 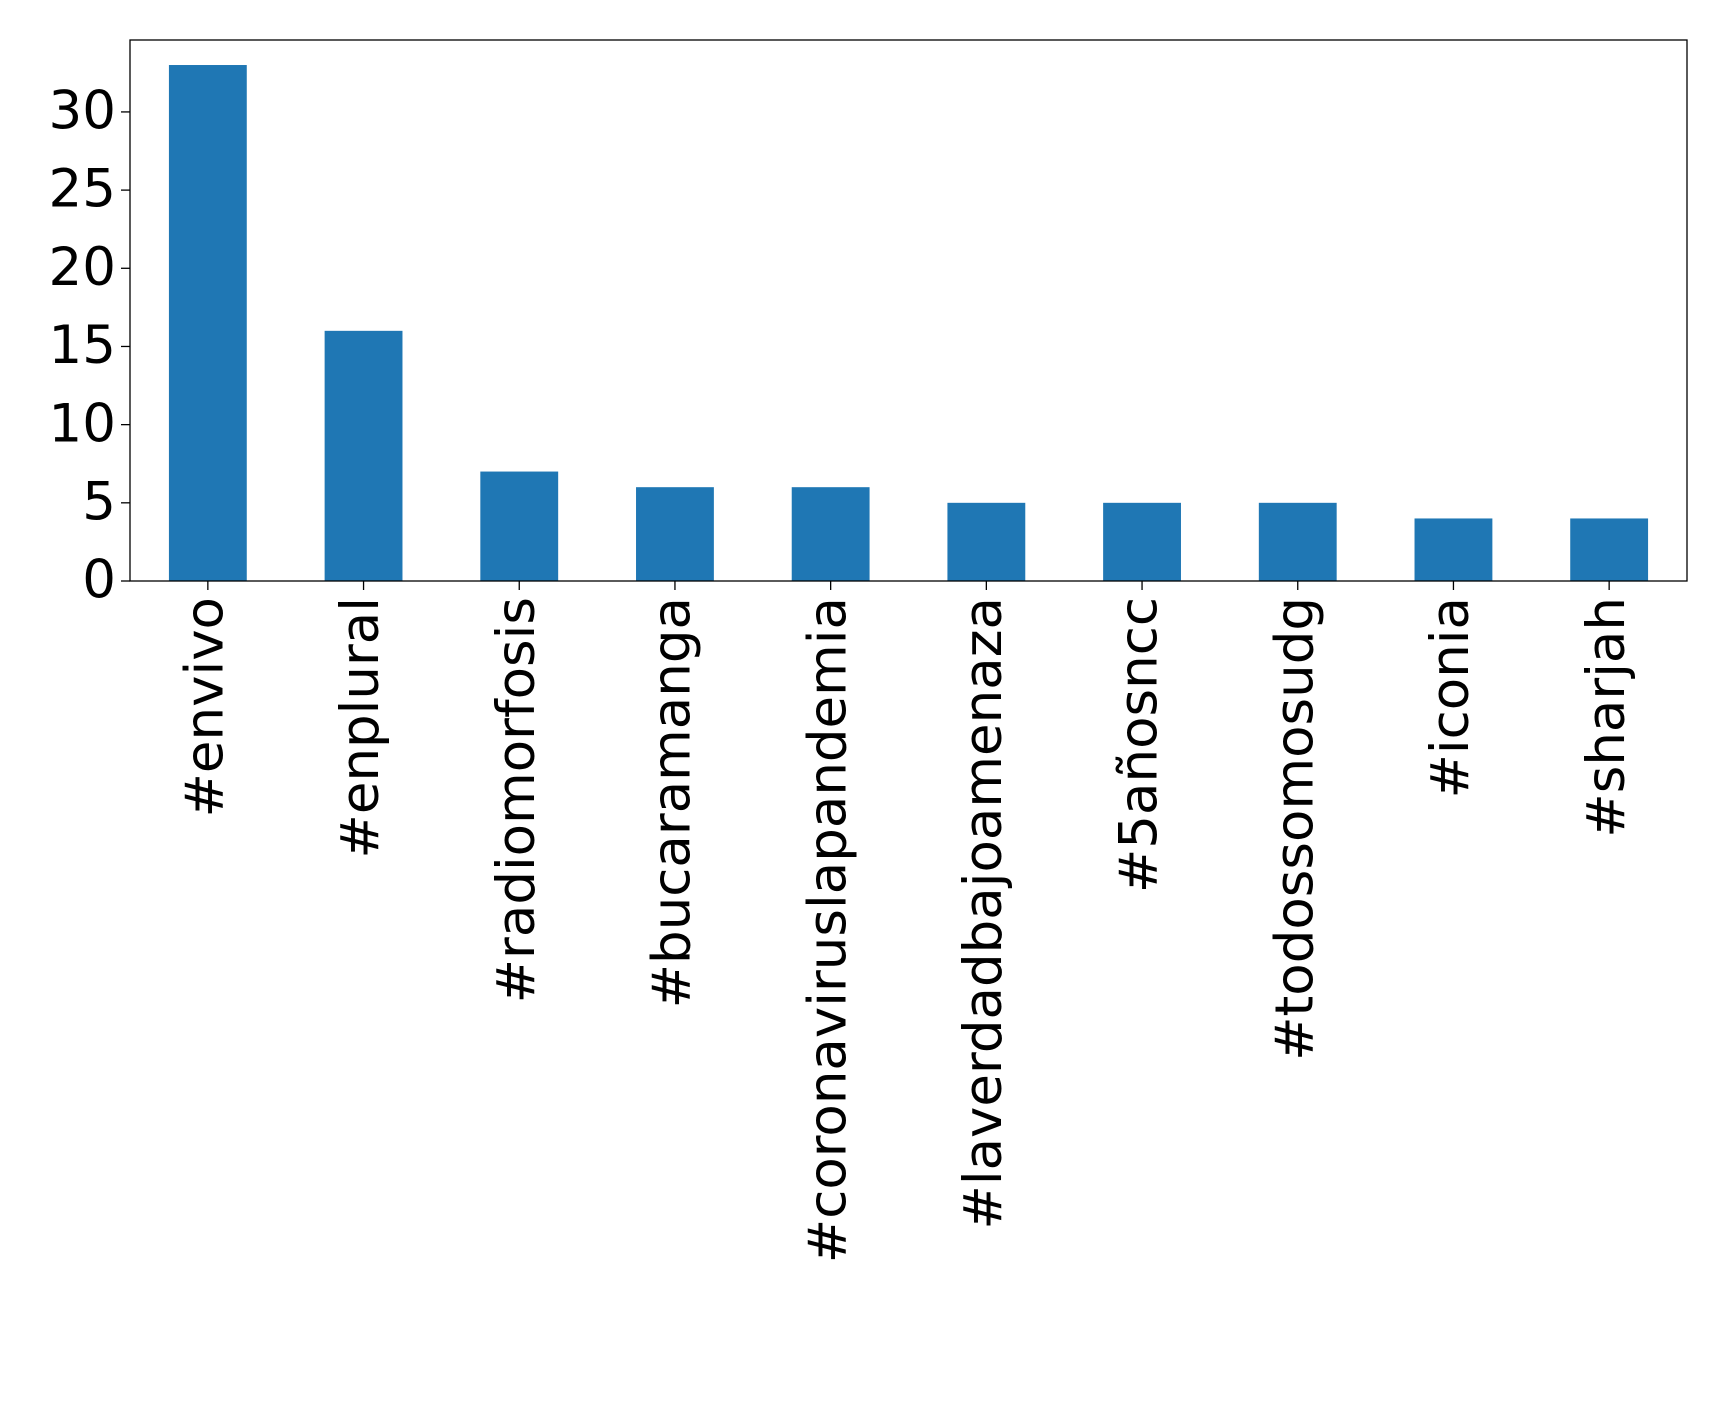 What do you see at coordinates (1606, 717) in the screenshot?
I see `x-tick-label: #sharjah` at bounding box center [1606, 717].